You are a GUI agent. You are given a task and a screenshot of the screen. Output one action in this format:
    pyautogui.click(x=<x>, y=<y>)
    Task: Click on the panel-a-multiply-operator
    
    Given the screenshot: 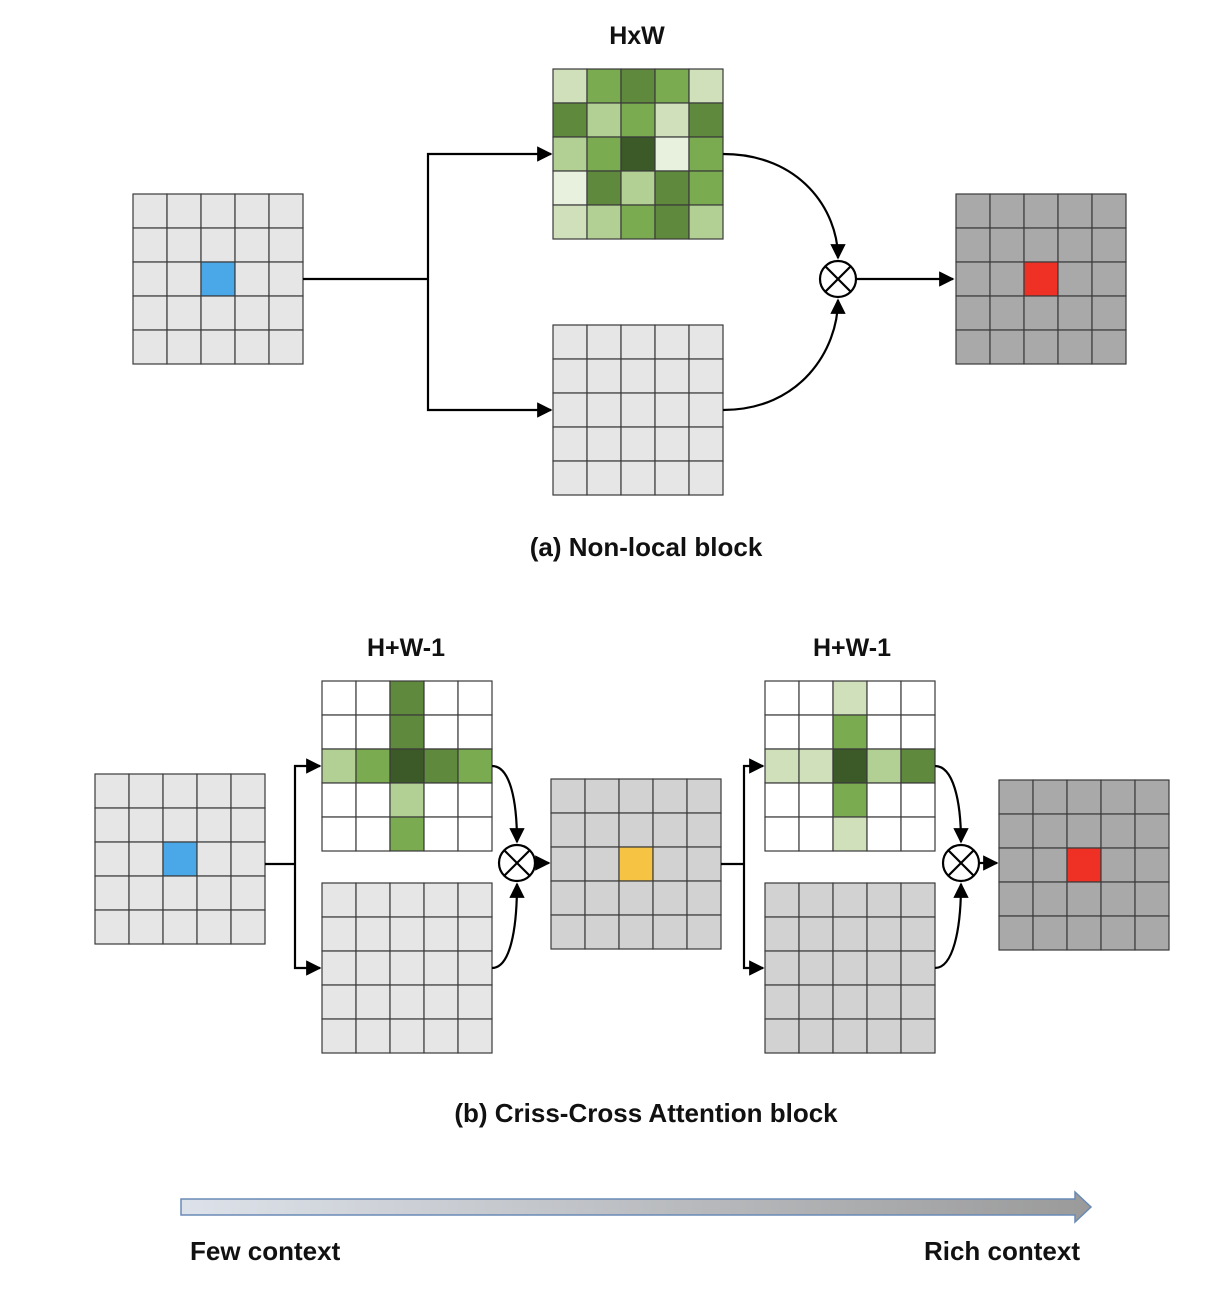 What is the action you would take?
    pyautogui.click(x=838, y=279)
    